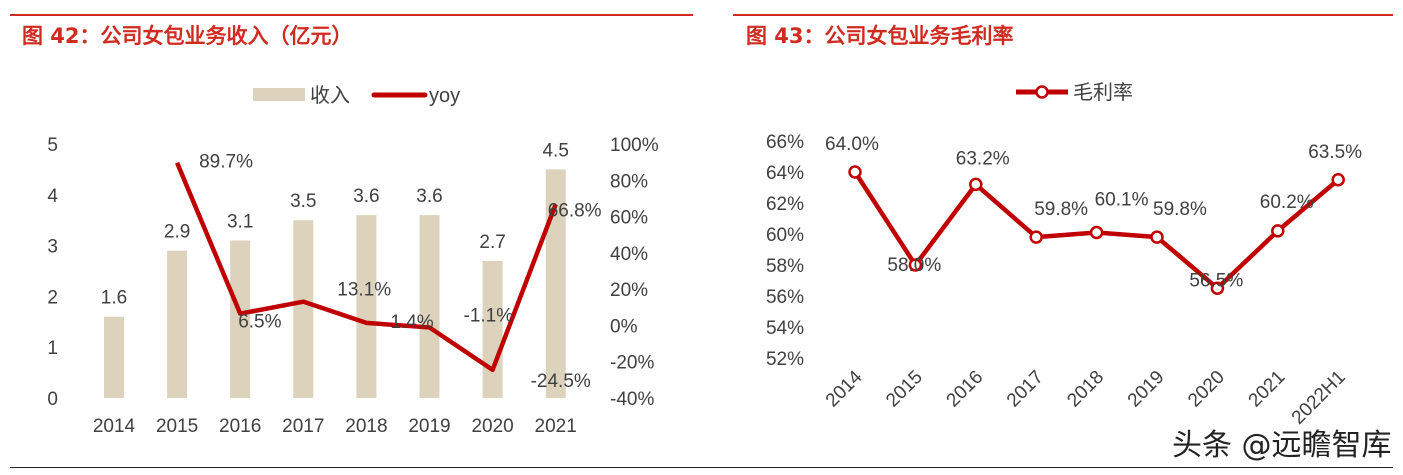 The width and height of the screenshot is (1403, 475). Describe the element at coordinates (629, 290) in the screenshot. I see `right-y-tick: 20%` at that location.